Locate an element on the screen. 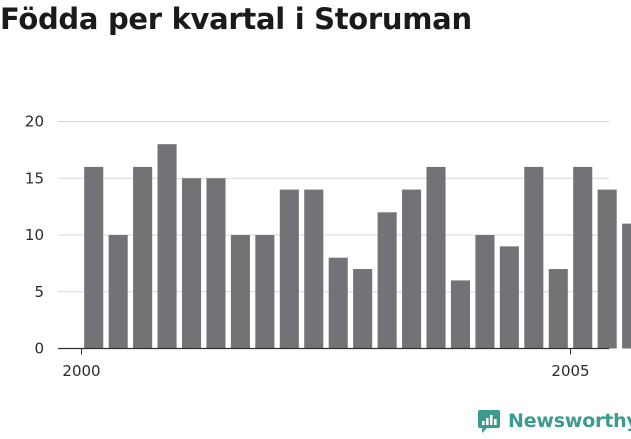 This screenshot has width=631, height=439. y-tick-label: 0 is located at coordinates (39, 349).